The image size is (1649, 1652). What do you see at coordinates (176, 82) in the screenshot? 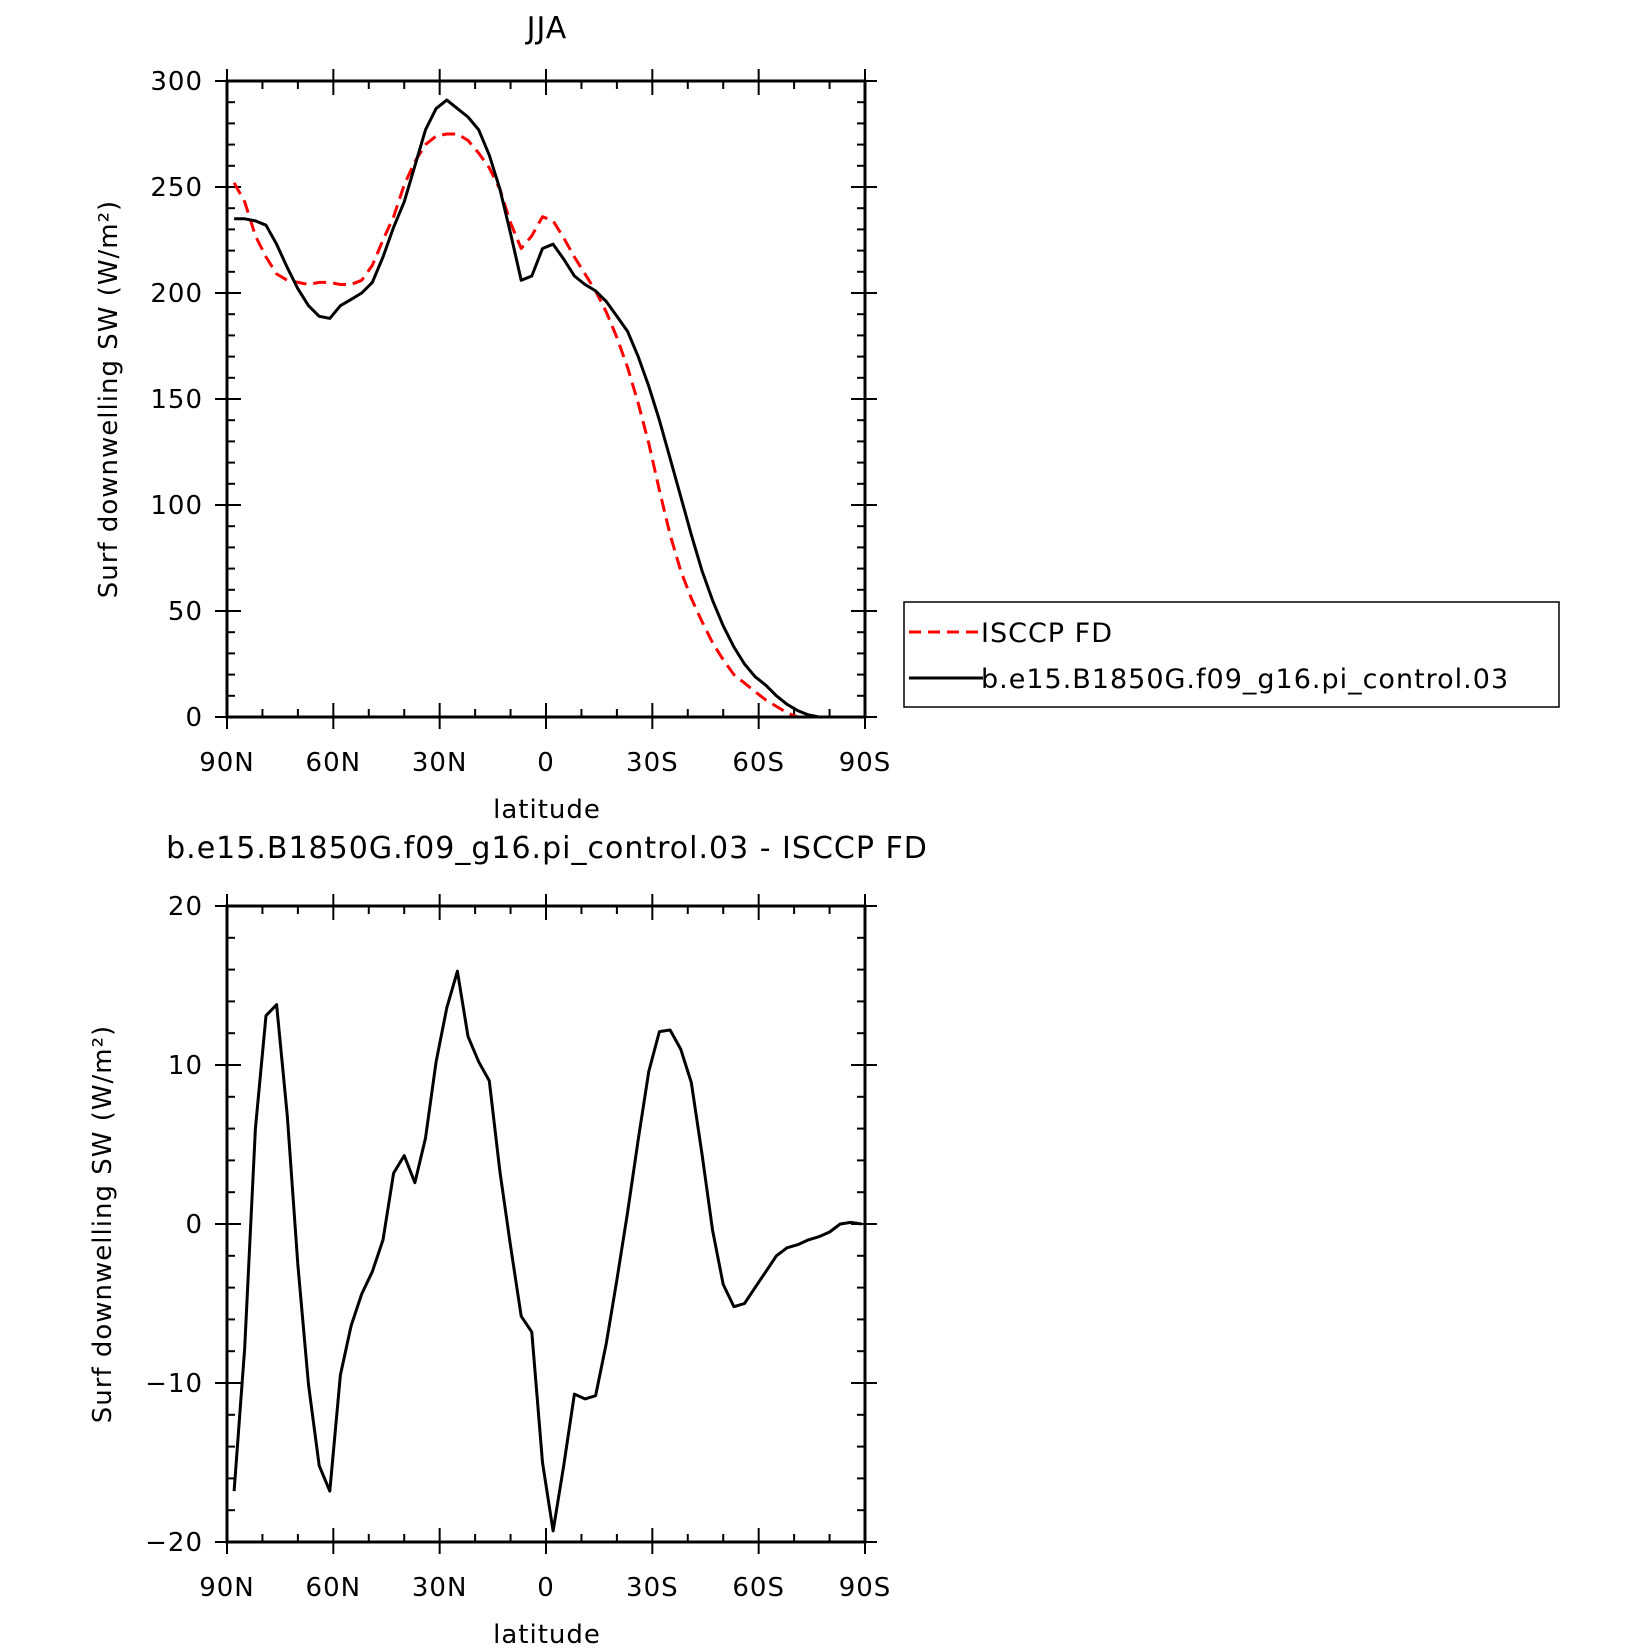
I see `top-y-tick-label: 300` at bounding box center [176, 82].